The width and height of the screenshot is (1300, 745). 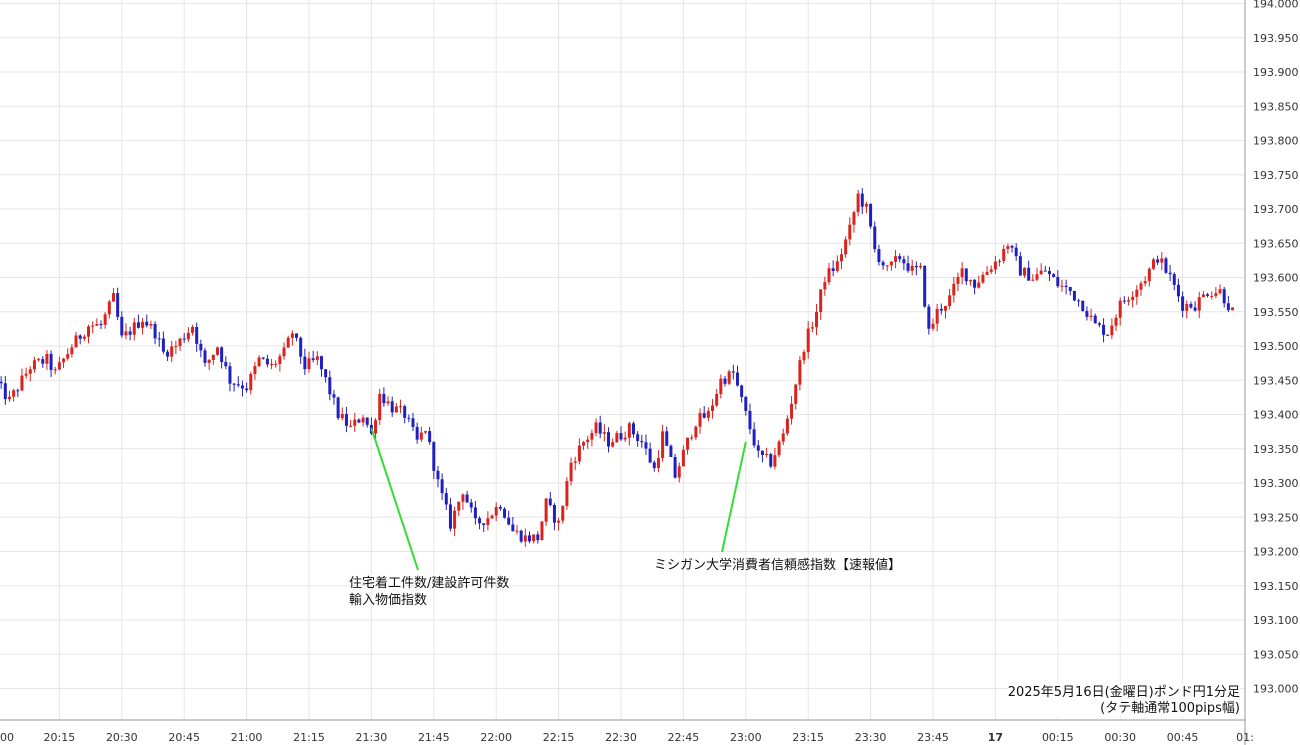 I want to click on y-tick-label: 193.300, so click(x=1276, y=483).